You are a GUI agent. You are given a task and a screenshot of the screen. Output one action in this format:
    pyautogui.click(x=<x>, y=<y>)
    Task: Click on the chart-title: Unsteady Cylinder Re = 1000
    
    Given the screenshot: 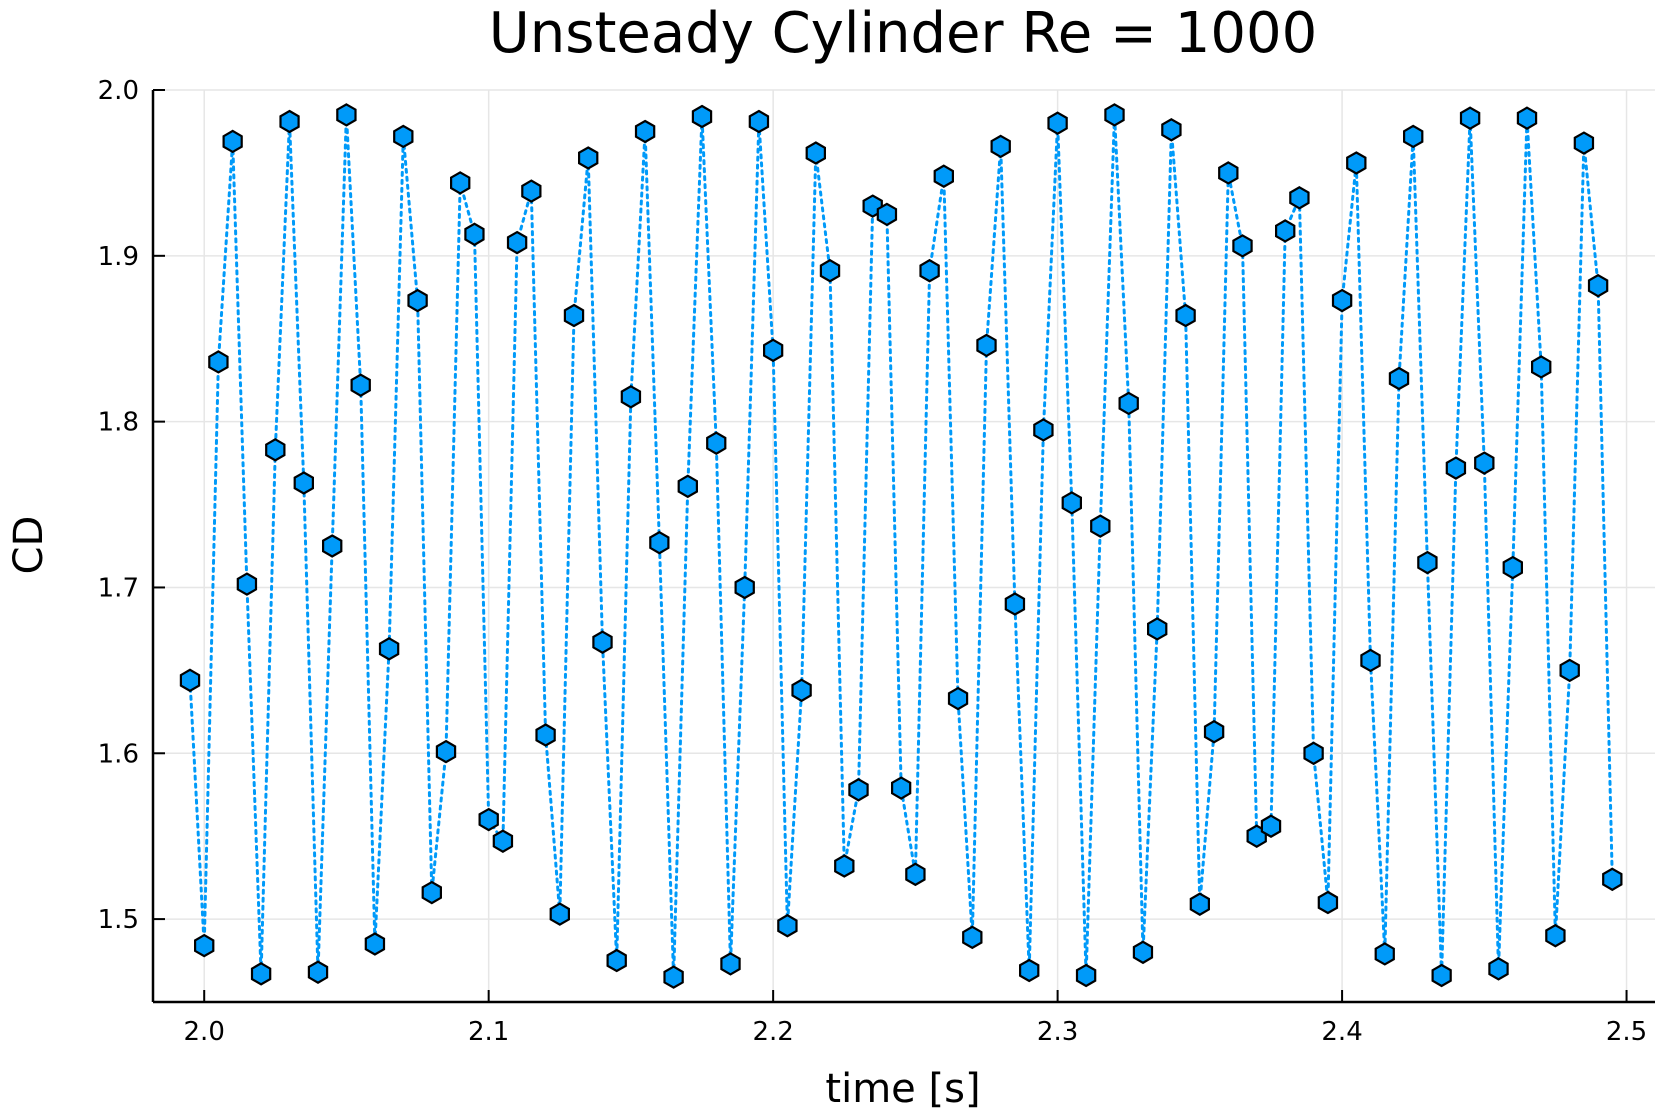 What is the action you would take?
    pyautogui.click(x=903, y=33)
    